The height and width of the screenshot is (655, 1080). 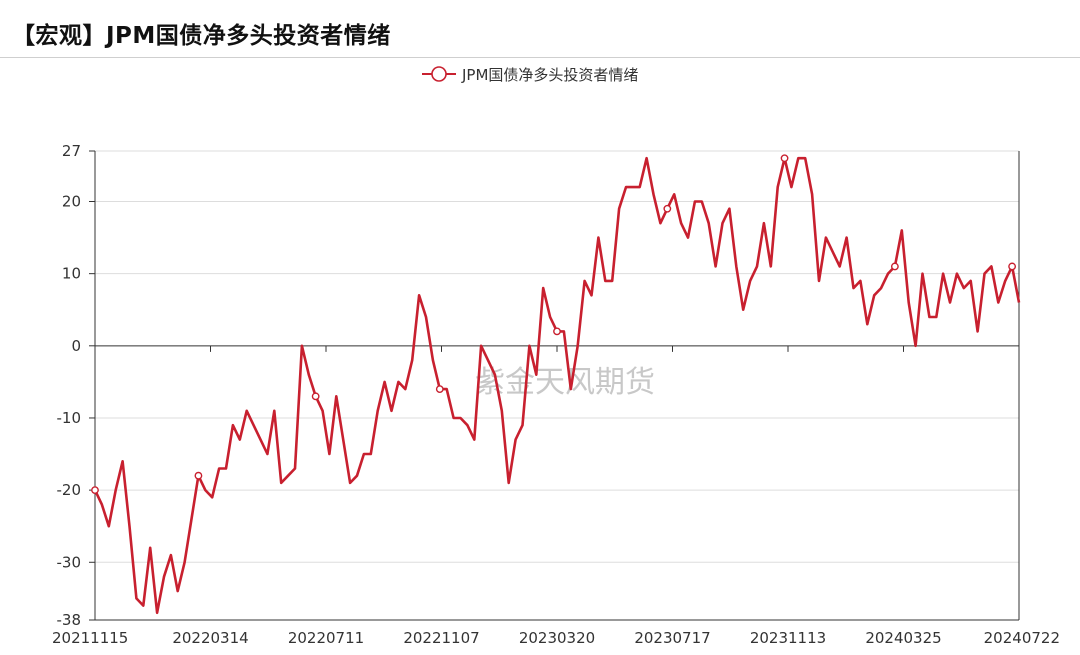 I want to click on y-tick-label: 10, so click(x=71, y=274).